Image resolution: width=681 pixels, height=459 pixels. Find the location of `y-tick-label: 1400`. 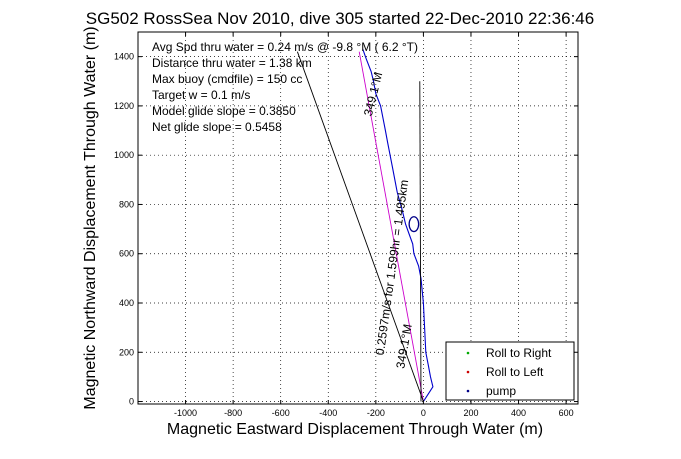

y-tick-label: 1400 is located at coordinates (124, 57).